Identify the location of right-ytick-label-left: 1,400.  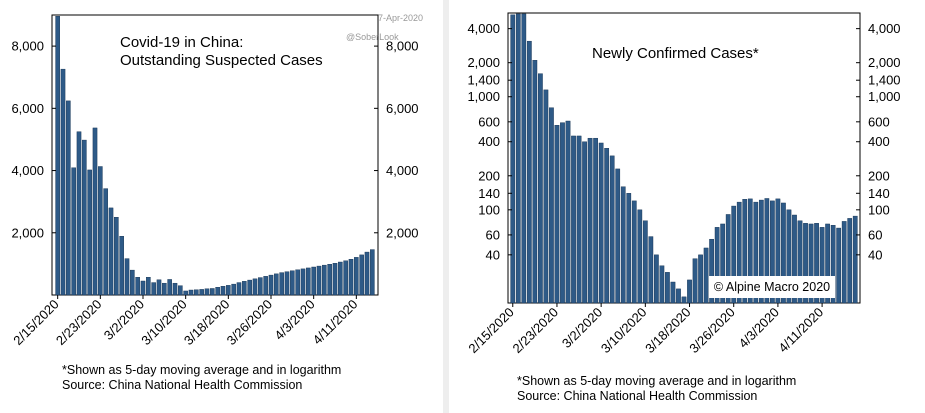
(483, 80).